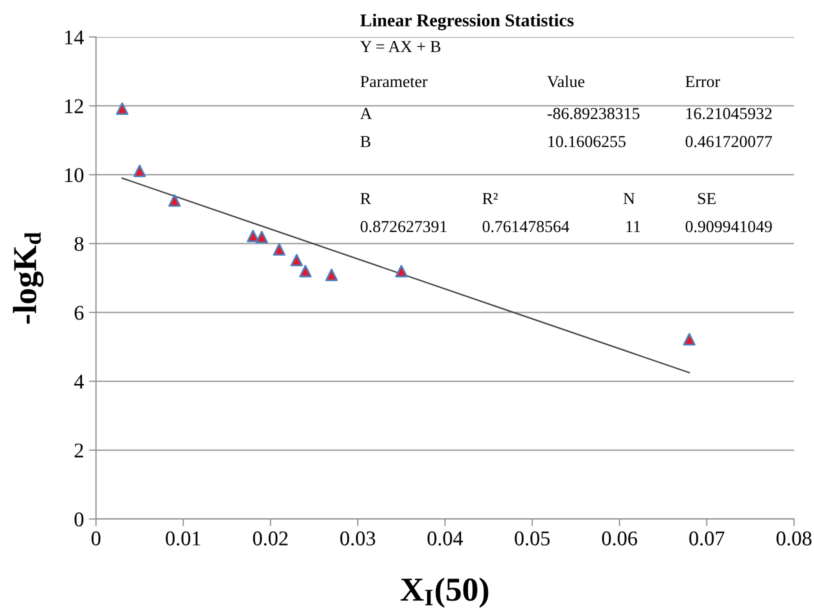 The width and height of the screenshot is (814, 608). Describe the element at coordinates (183, 538) in the screenshot. I see `x-tick-label: 0.01` at that location.